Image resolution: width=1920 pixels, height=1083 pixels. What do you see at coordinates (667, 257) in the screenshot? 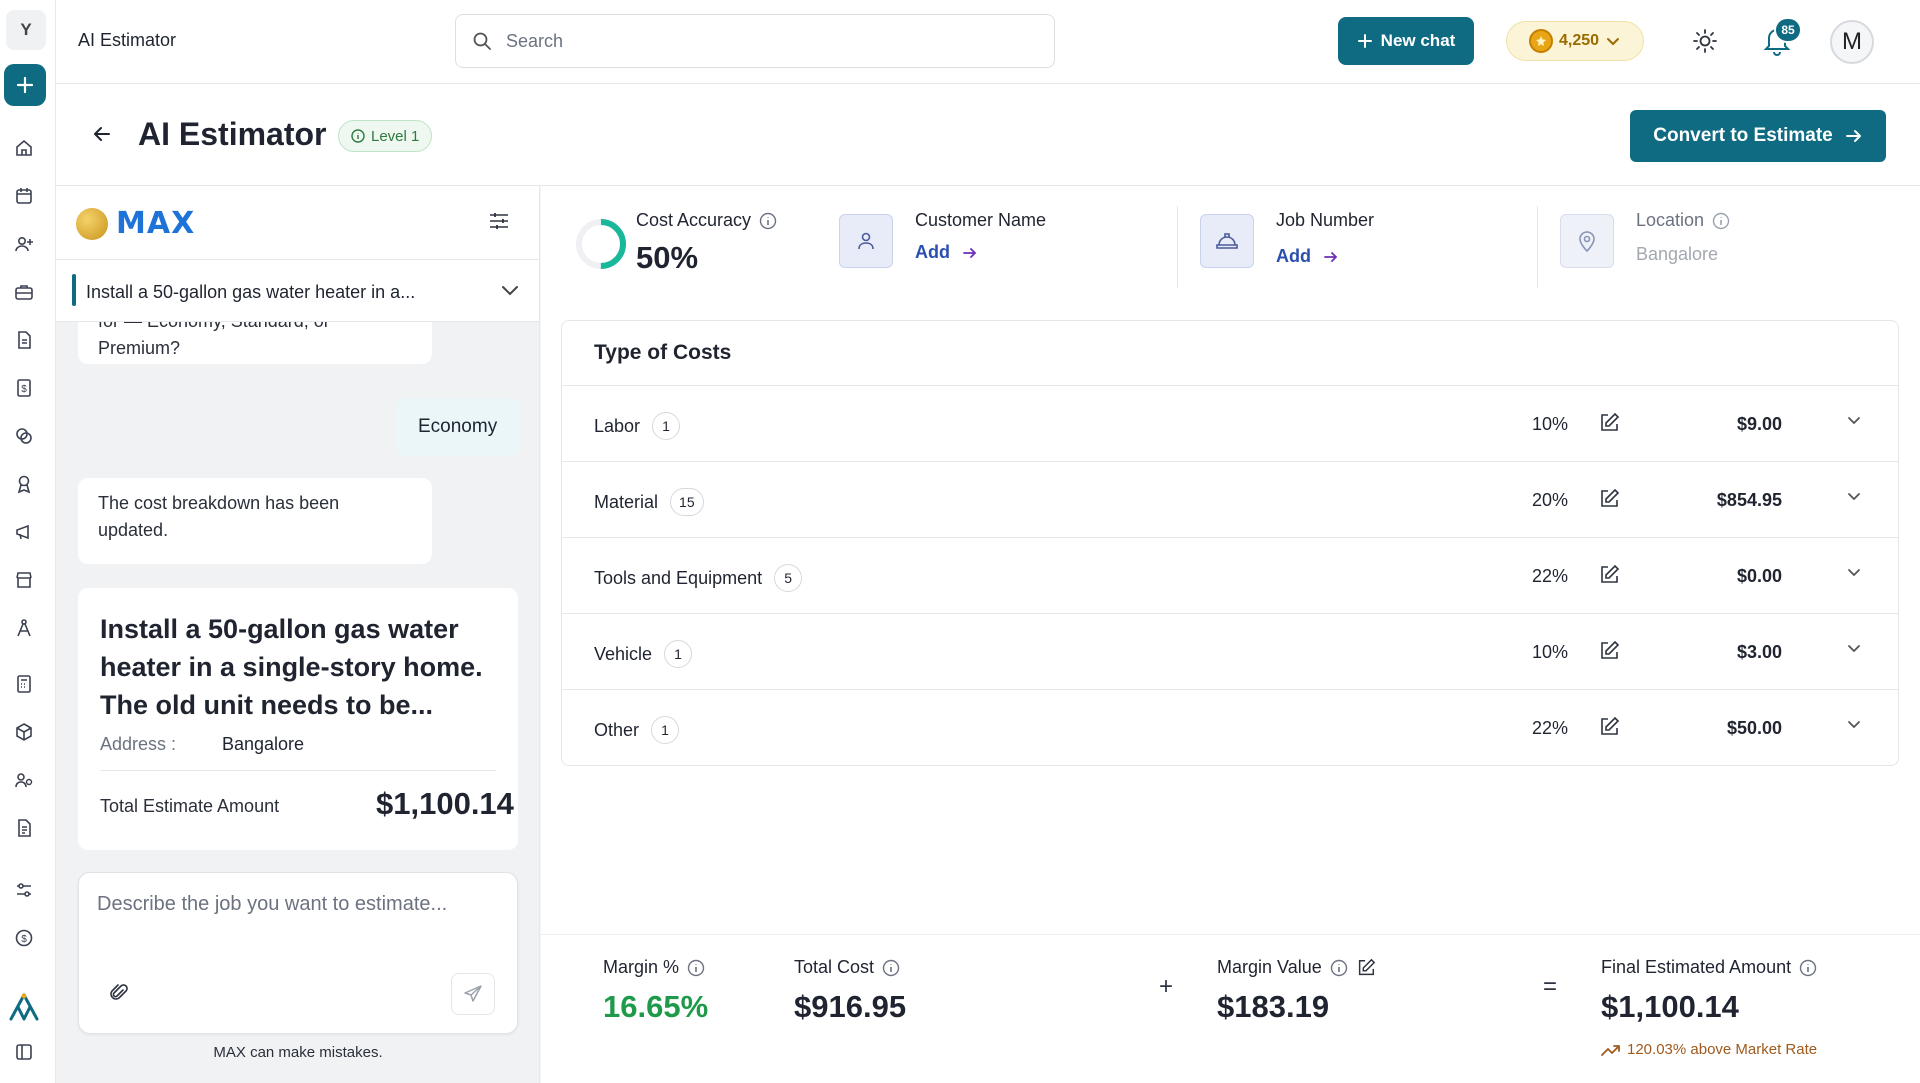
I see `cost-accuracy-value: 50%` at bounding box center [667, 257].